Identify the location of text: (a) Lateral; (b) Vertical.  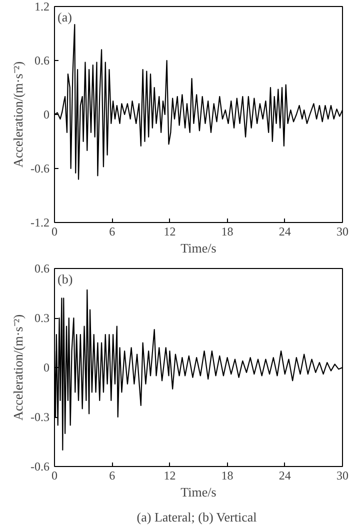
(197, 517).